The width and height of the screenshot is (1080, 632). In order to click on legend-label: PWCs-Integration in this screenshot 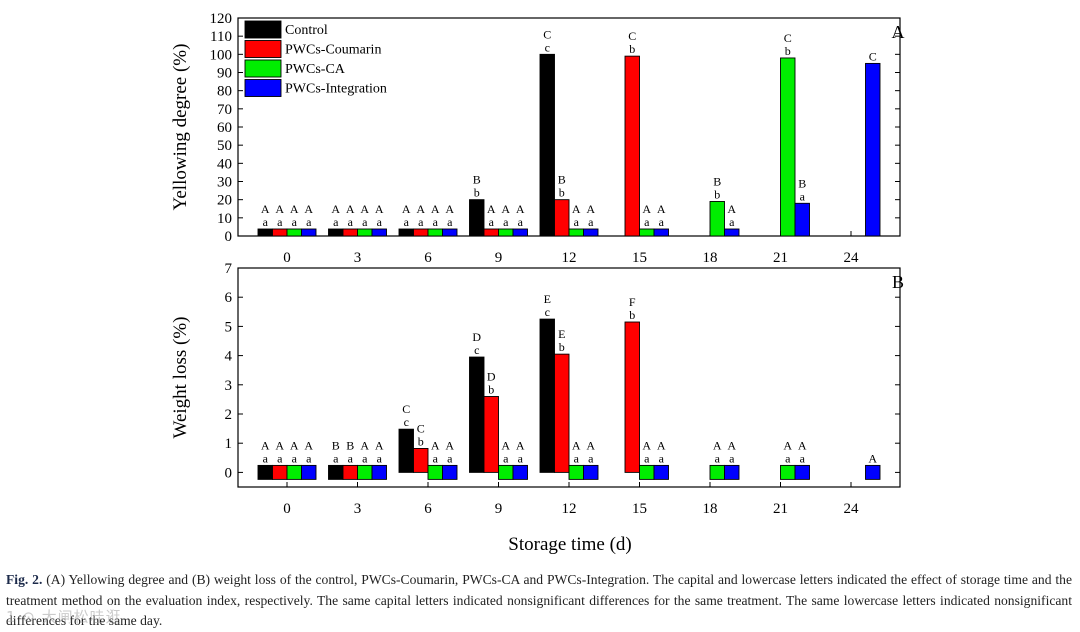, I will do `click(336, 89)`.